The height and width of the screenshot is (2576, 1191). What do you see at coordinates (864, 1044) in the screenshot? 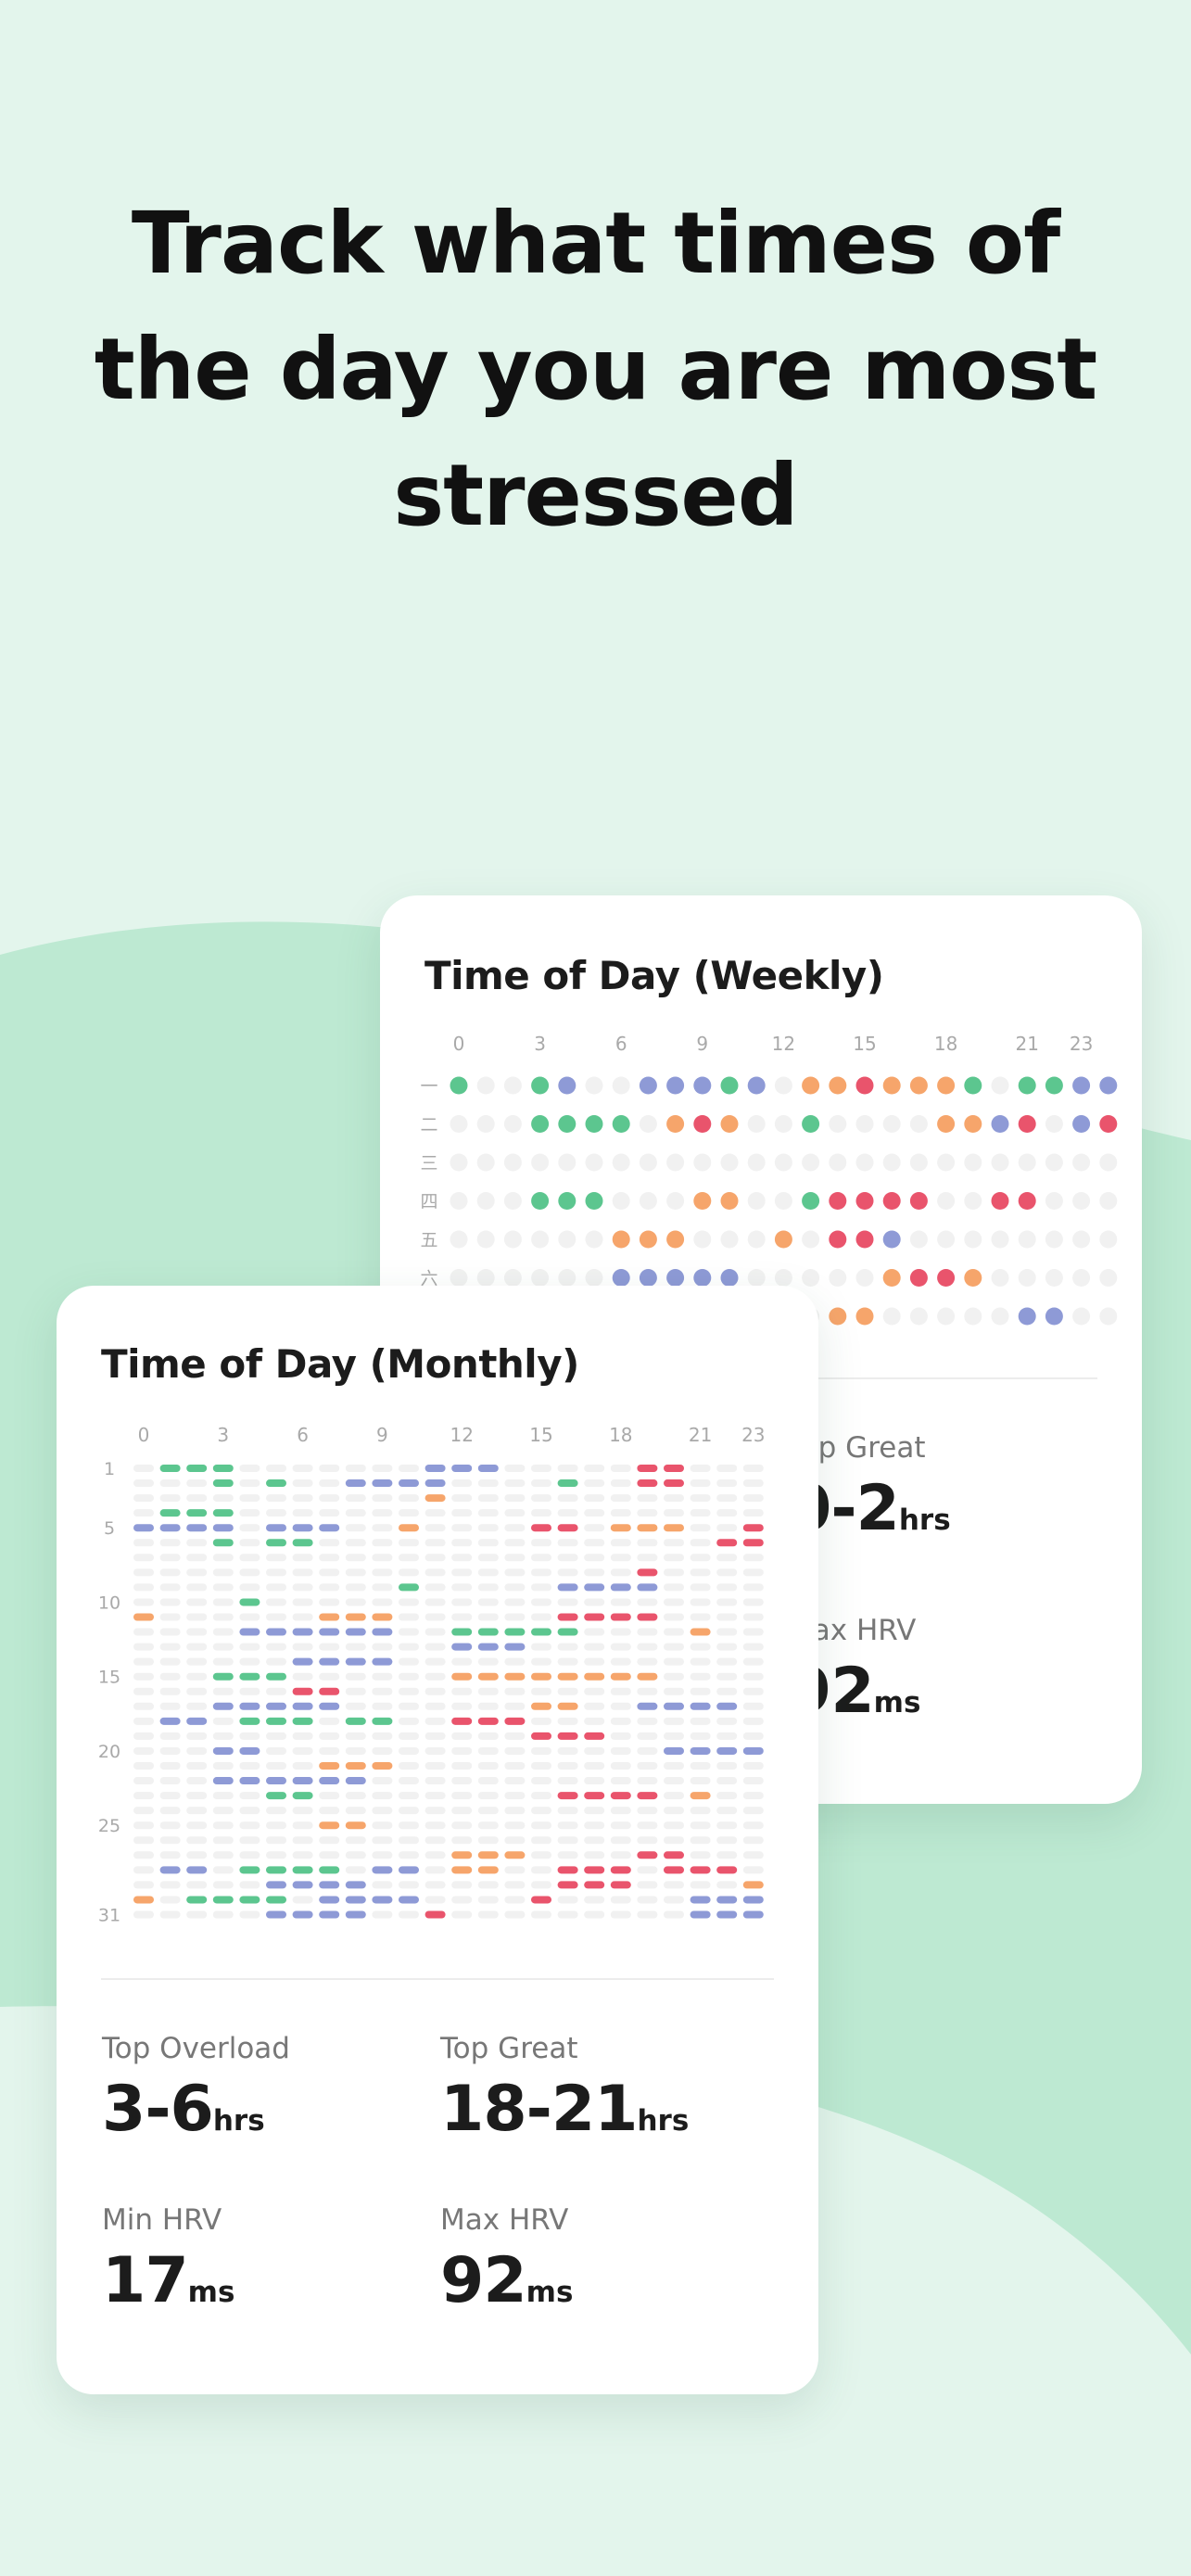
I see `weekly-hour-tick: 15` at bounding box center [864, 1044].